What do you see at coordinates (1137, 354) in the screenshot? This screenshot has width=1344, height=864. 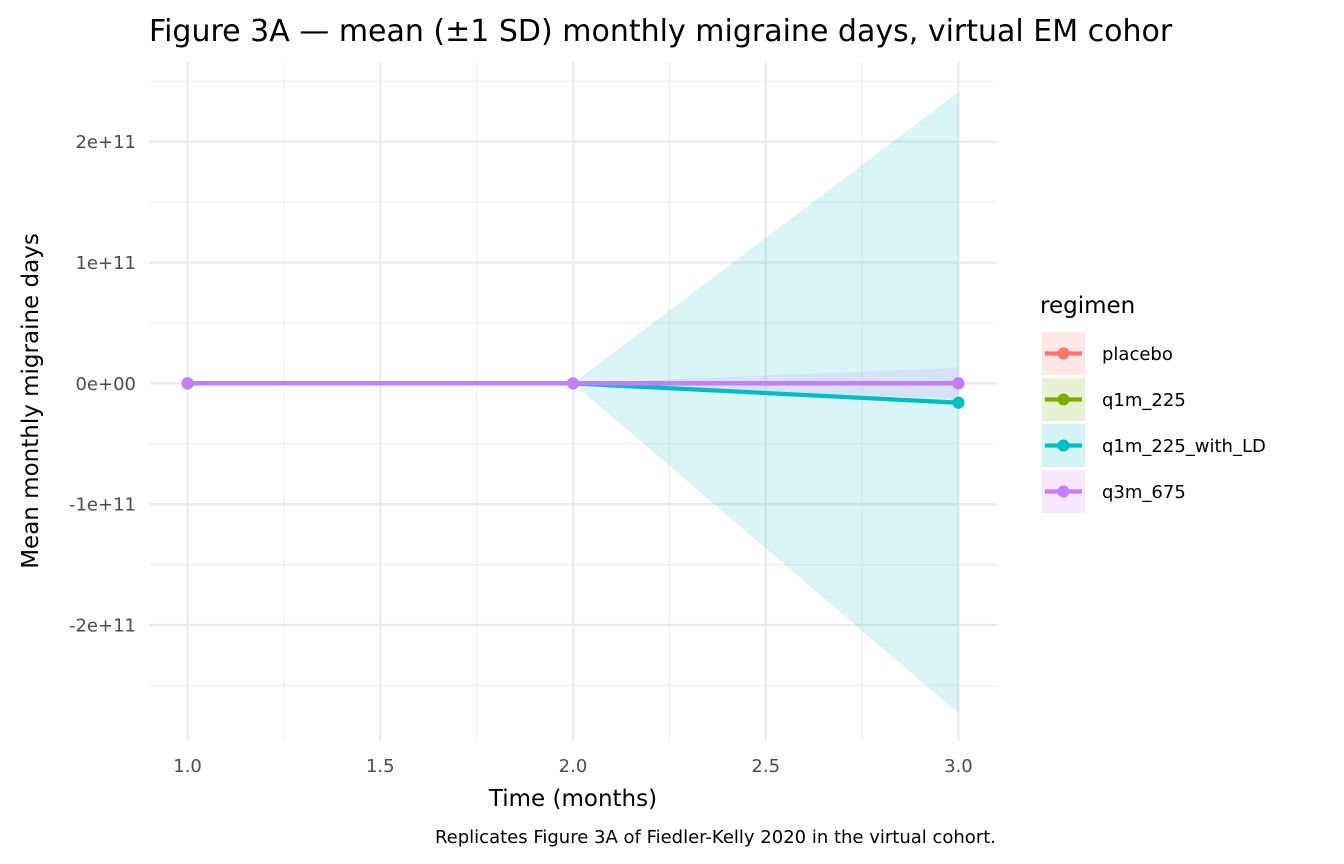 I see `legend-label: placebo` at bounding box center [1137, 354].